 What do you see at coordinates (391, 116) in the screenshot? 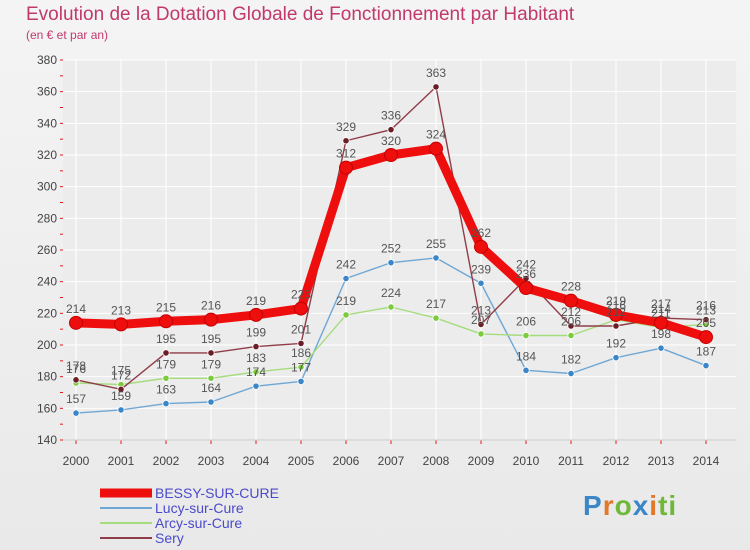
I see `data-label: 336` at bounding box center [391, 116].